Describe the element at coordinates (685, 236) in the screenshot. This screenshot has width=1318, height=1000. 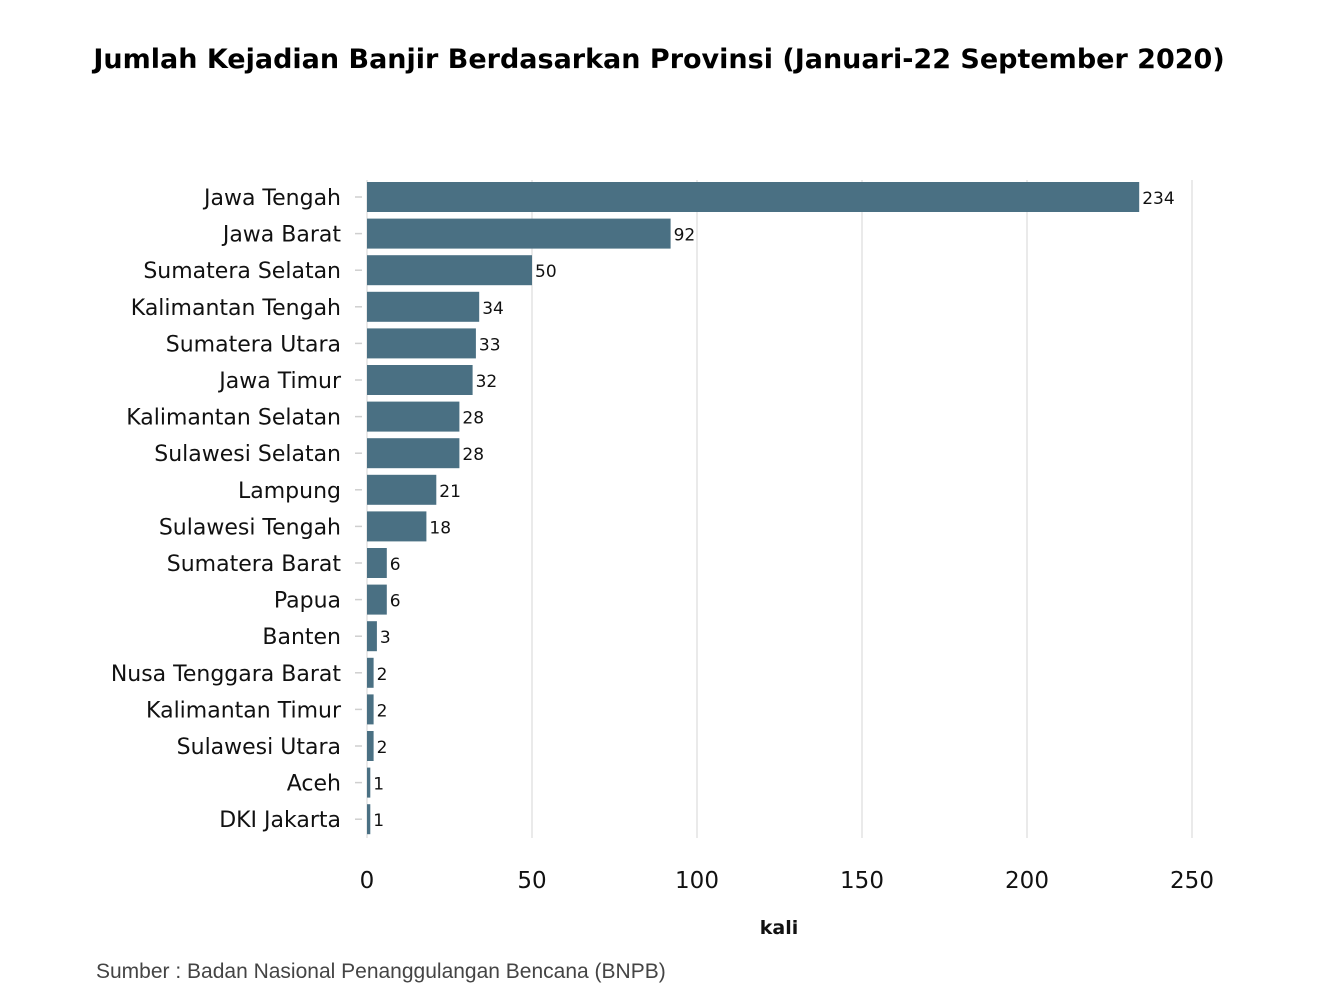
I see `value-label: 92` at that location.